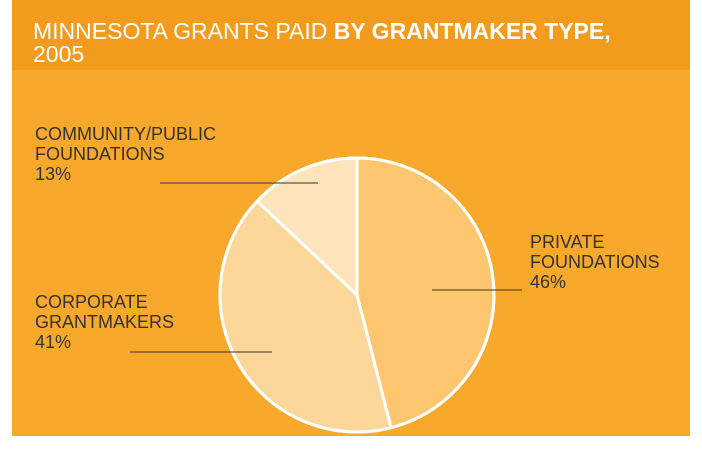 The width and height of the screenshot is (702, 459). Describe the element at coordinates (59, 54) in the screenshot. I see `chart-subtitle: 2005` at that location.